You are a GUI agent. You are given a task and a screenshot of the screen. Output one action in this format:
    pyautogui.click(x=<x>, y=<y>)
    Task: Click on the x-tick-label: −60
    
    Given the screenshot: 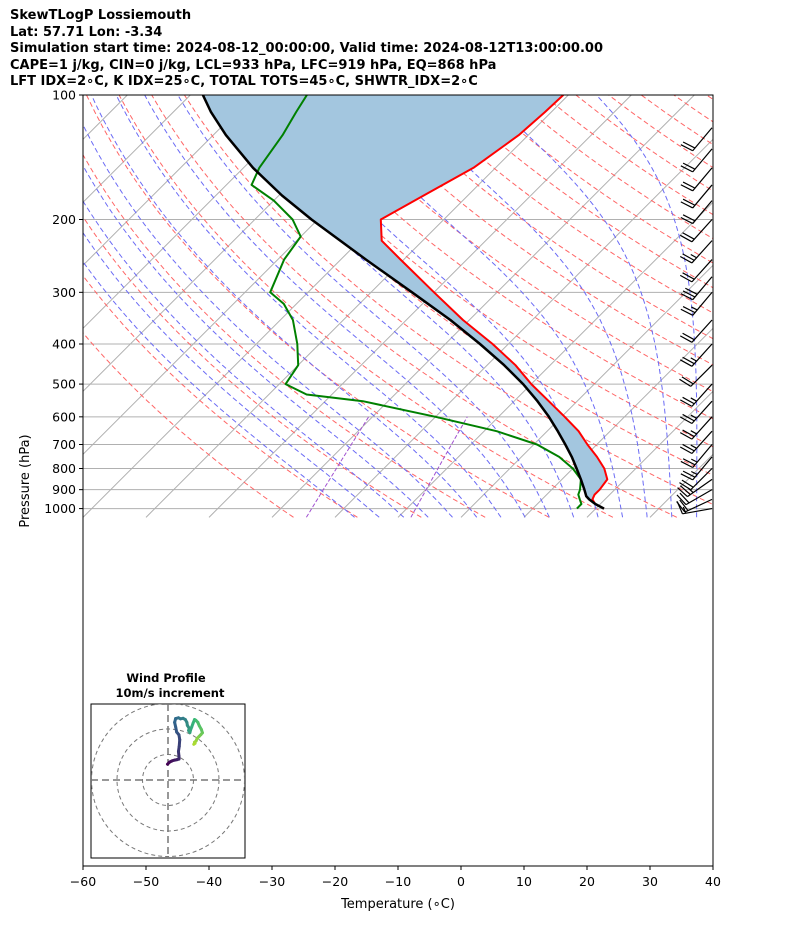 What is the action you would take?
    pyautogui.click(x=83, y=881)
    